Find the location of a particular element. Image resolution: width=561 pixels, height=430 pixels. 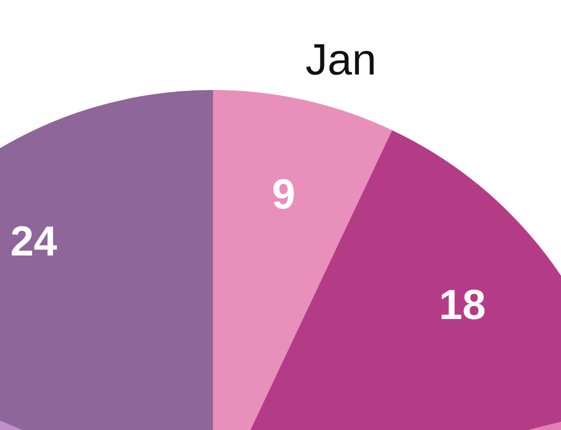

data-label: 9 is located at coordinates (284, 194).